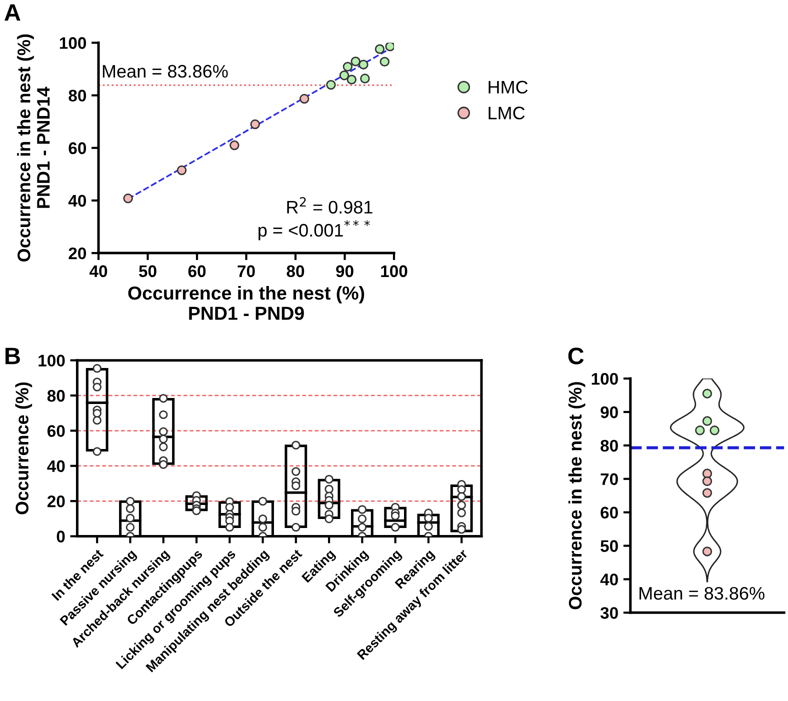  Describe the element at coordinates (197, 271) in the screenshot. I see `x-tick-label: 60` at that location.